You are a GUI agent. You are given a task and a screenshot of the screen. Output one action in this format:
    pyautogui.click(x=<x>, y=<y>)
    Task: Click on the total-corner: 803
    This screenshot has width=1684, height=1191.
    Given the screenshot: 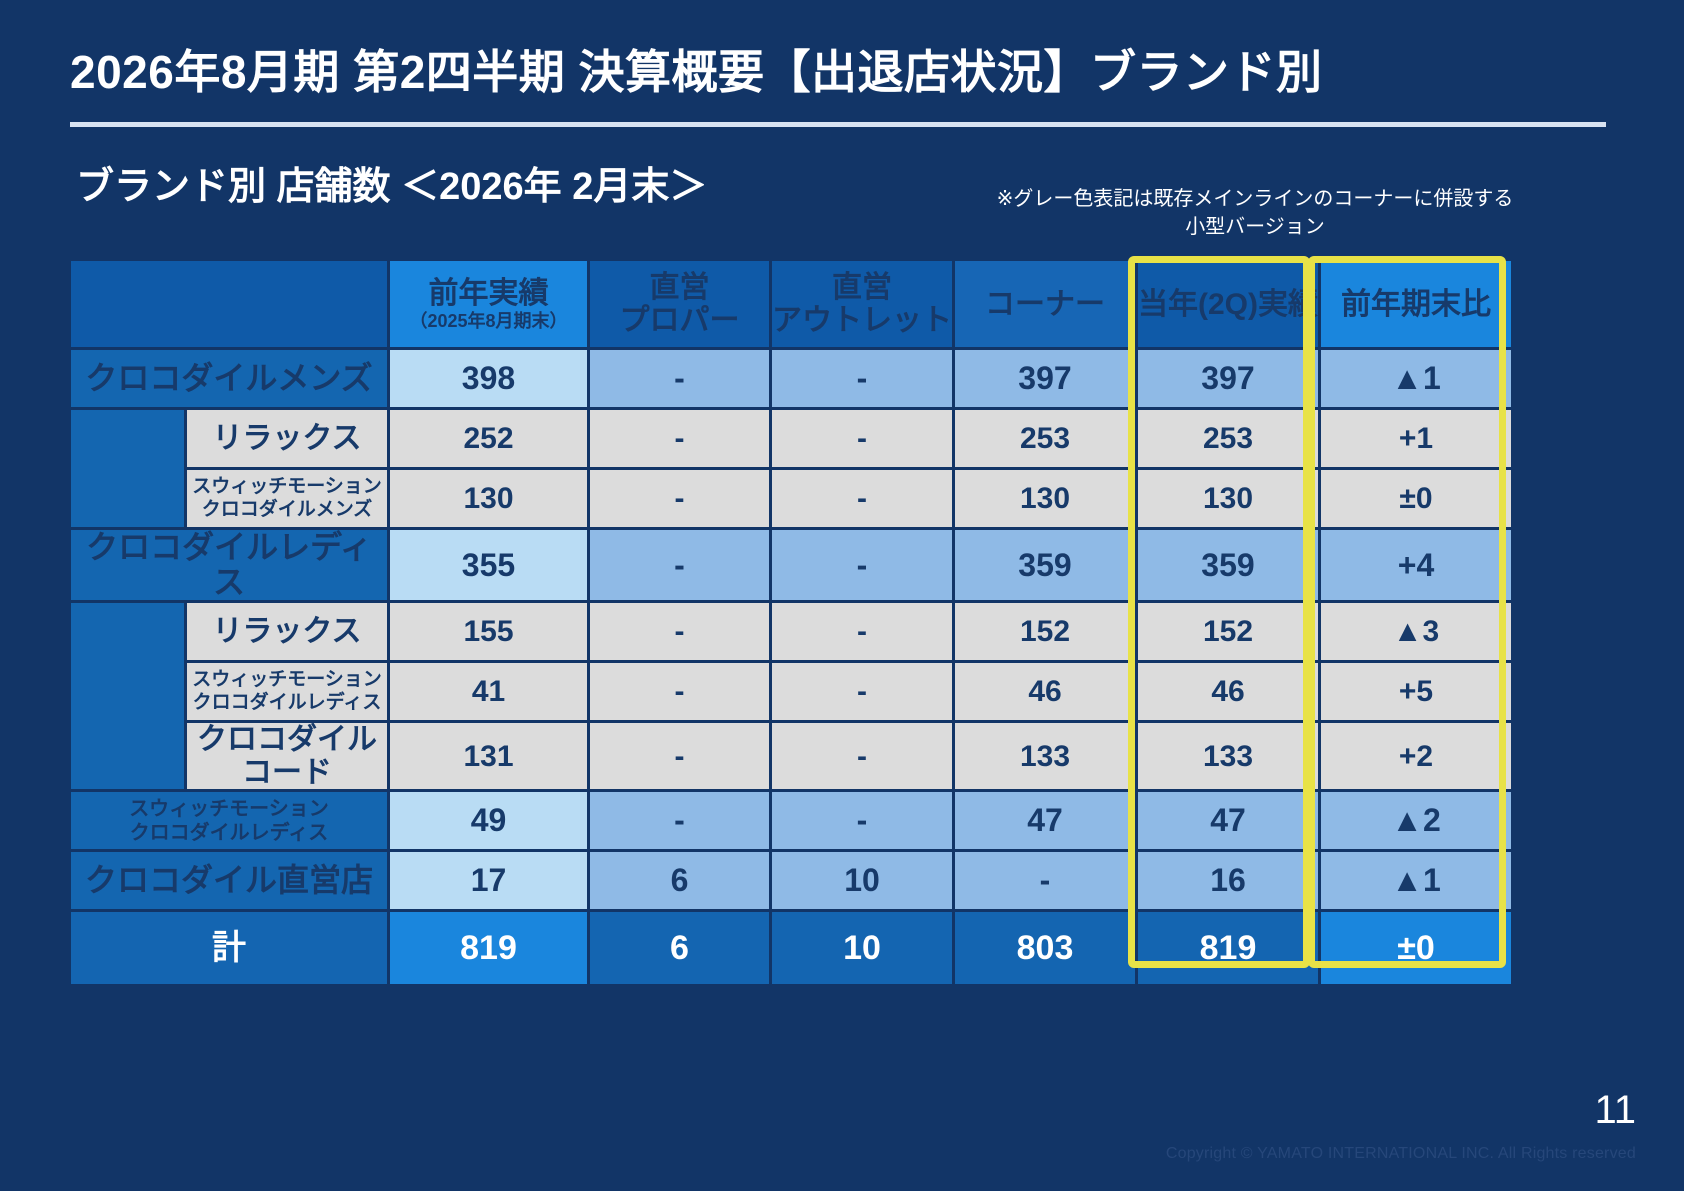 What is the action you would take?
    pyautogui.click(x=1045, y=948)
    